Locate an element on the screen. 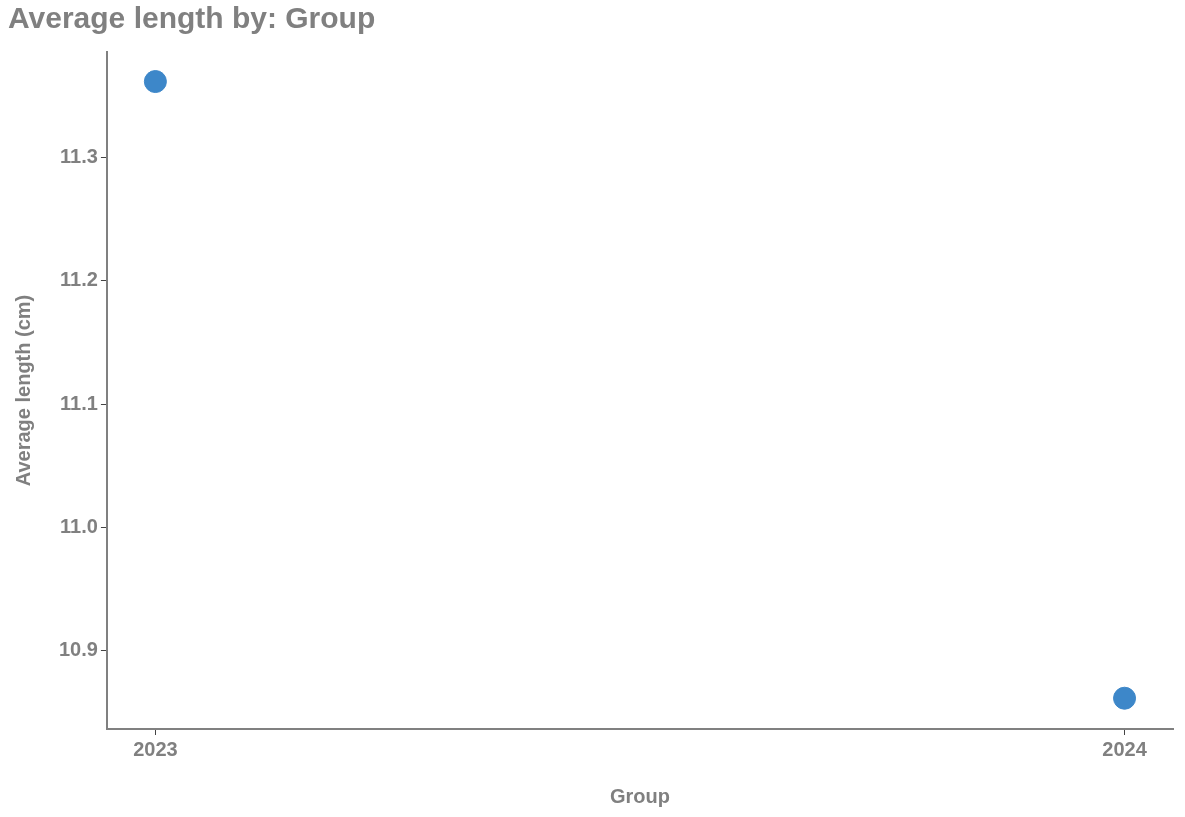  chart-title: Average length by: Group is located at coordinates (192, 18).